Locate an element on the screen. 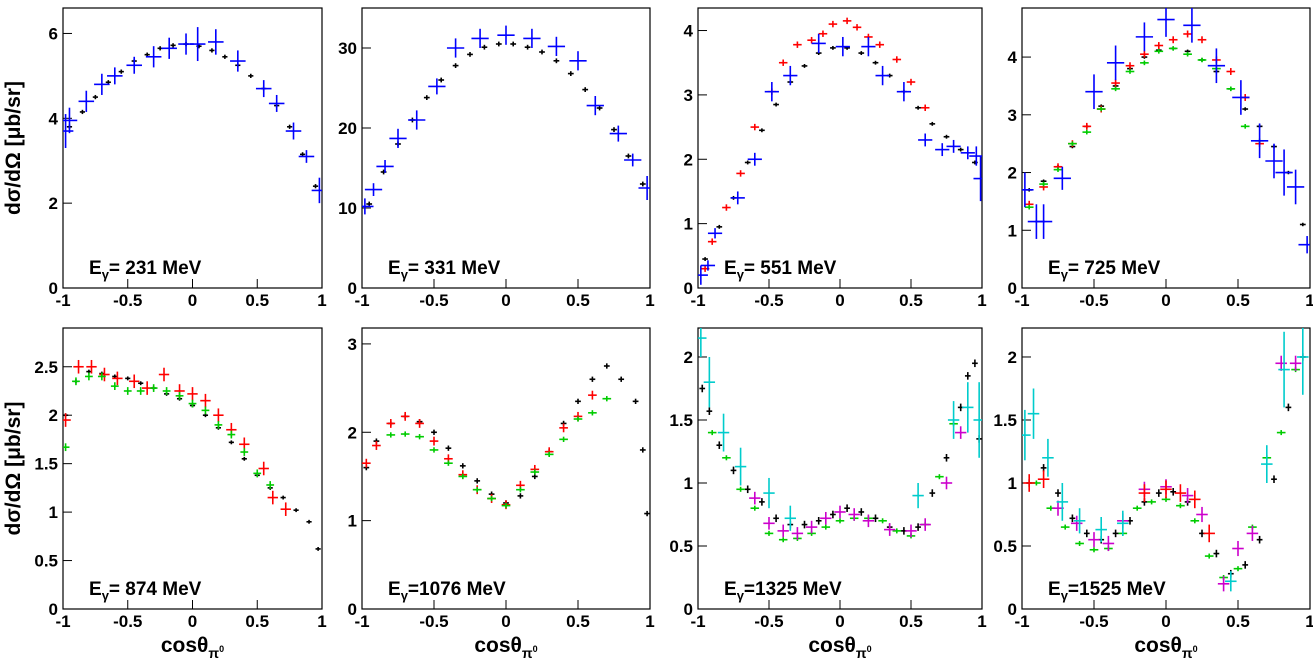 This screenshot has height=666, width=1313. panel: 0 1 2 3 4 -1 -0.5 0 0.5 1 Eγ= 551 MeV is located at coordinates (835, 158).